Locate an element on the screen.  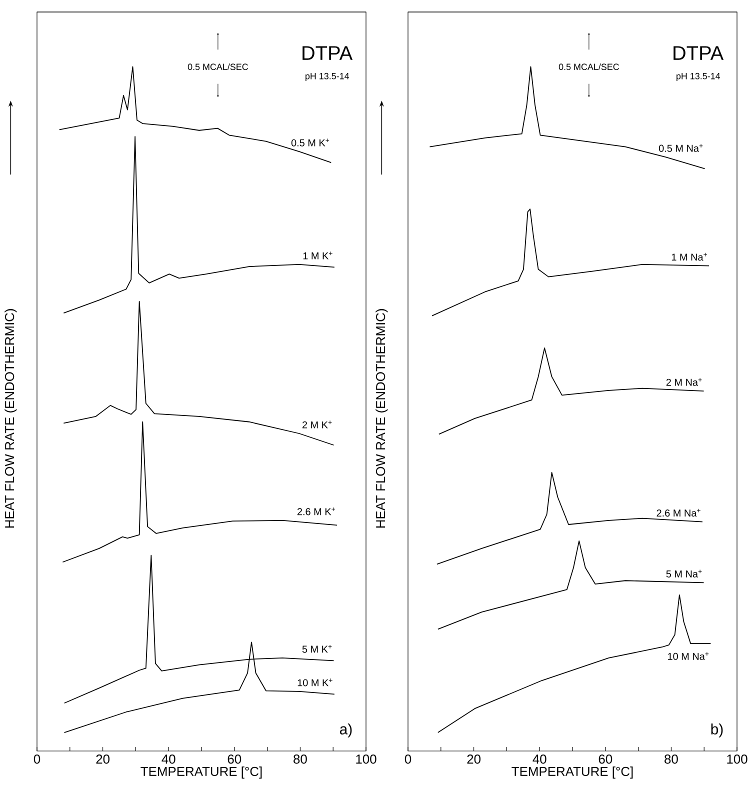
series-label: 10 M Na$^{+}$ is located at coordinates (688, 656).